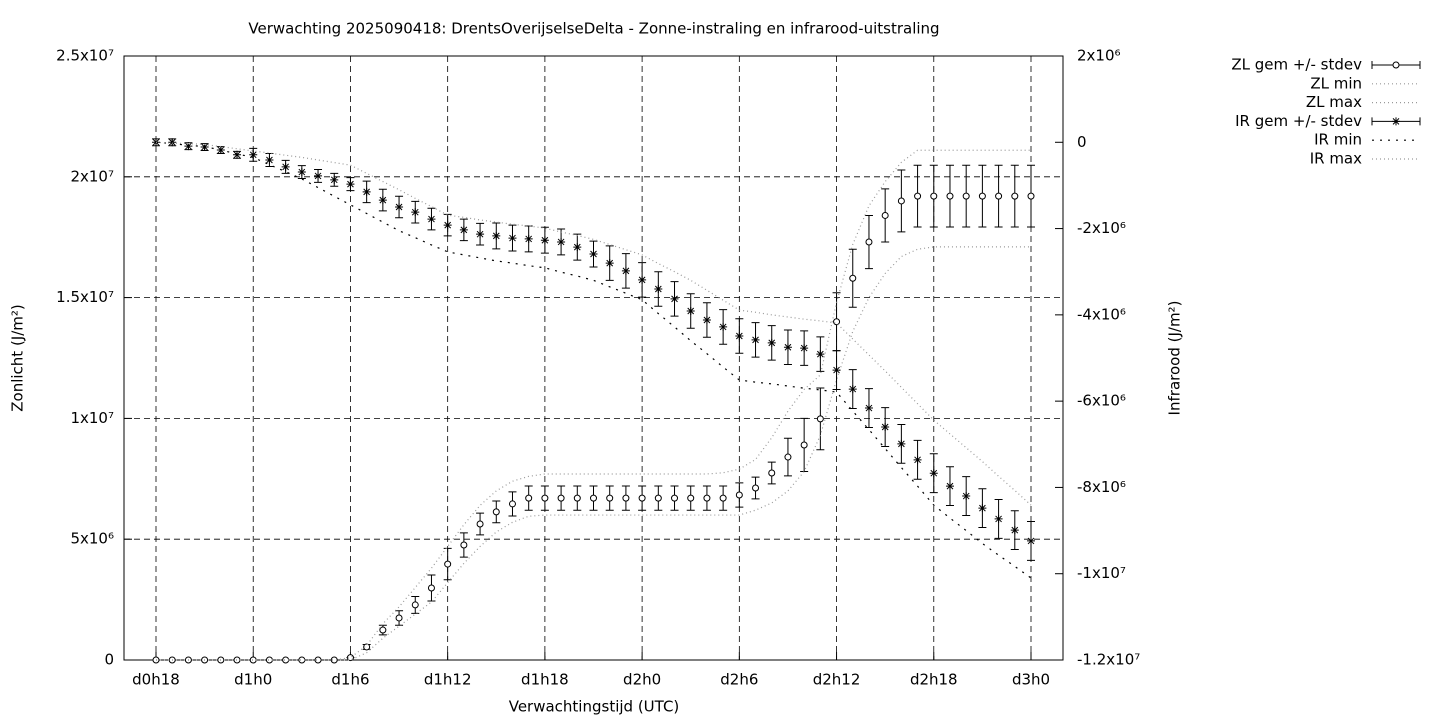 This screenshot has height=720, width=1440. What do you see at coordinates (92, 418) in the screenshot?
I see `y-tick-label: 1x10⁷` at bounding box center [92, 418].